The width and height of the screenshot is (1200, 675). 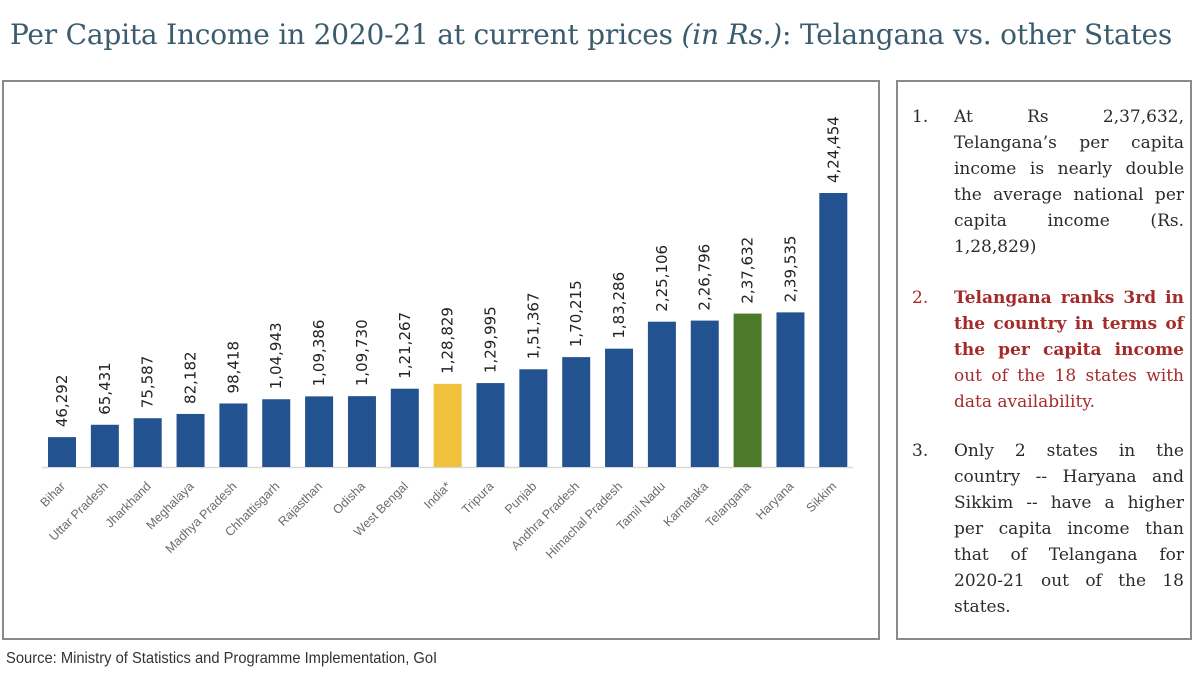 I want to click on data-label: 98,418, so click(x=233, y=367).